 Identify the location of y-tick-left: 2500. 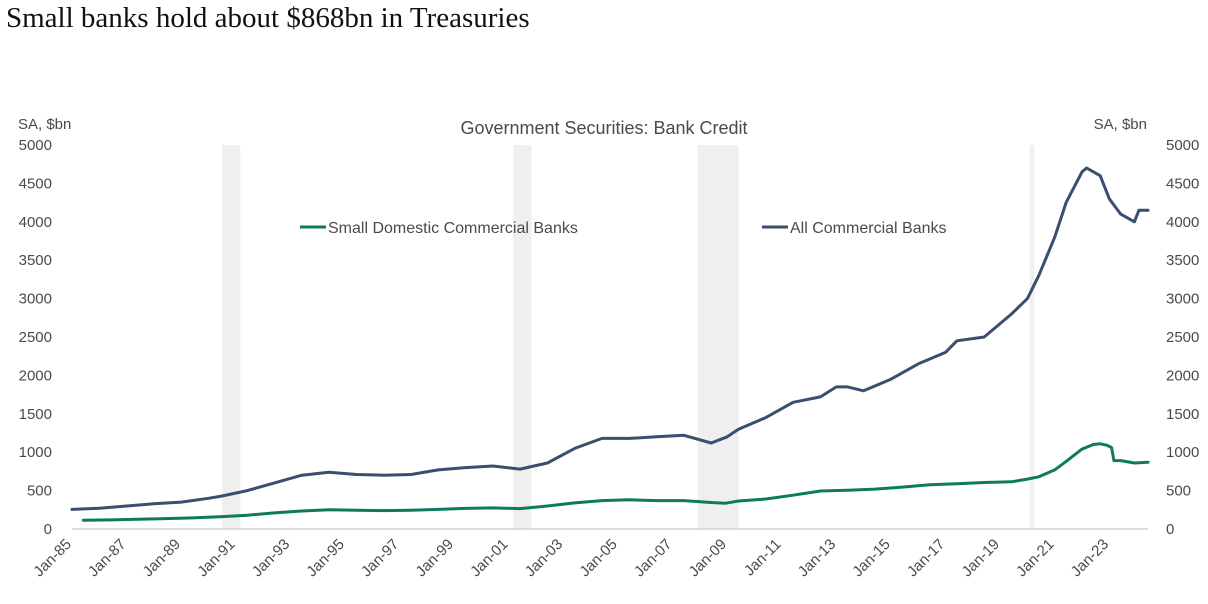
(35, 337).